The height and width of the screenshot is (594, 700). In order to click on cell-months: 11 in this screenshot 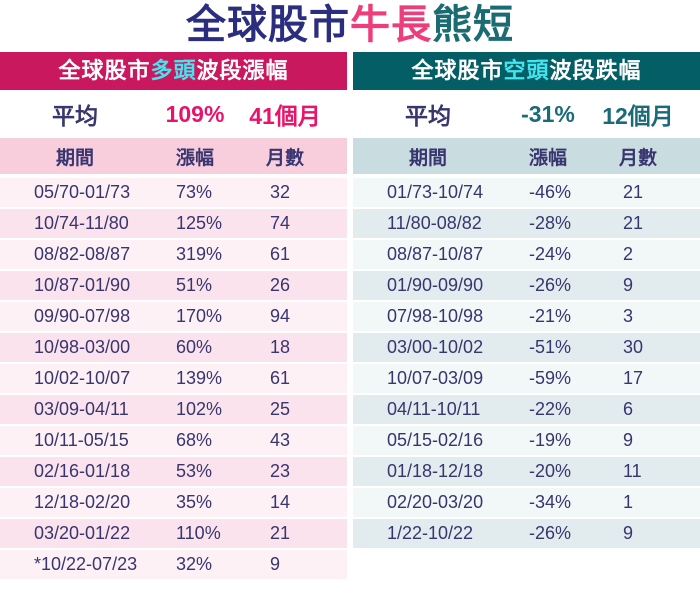, I will do `click(632, 471)`.